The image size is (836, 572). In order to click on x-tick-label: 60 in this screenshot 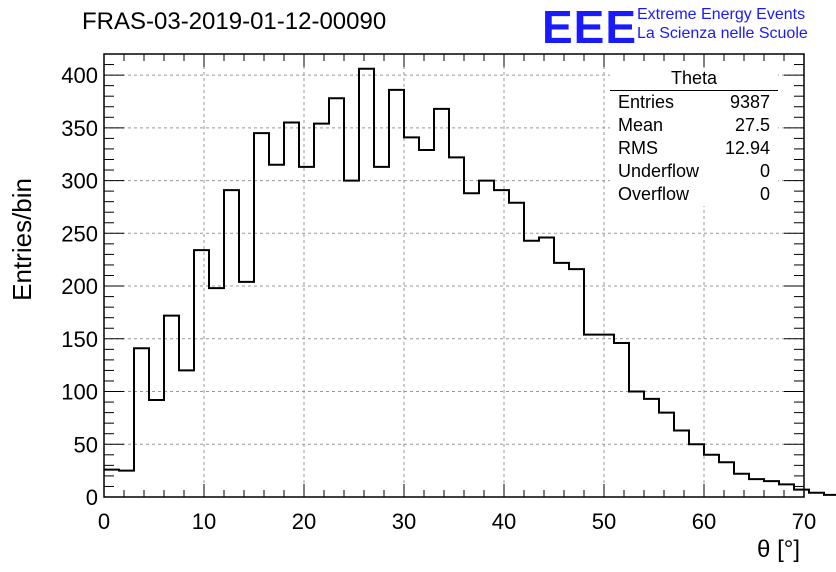, I will do `click(704, 521)`.